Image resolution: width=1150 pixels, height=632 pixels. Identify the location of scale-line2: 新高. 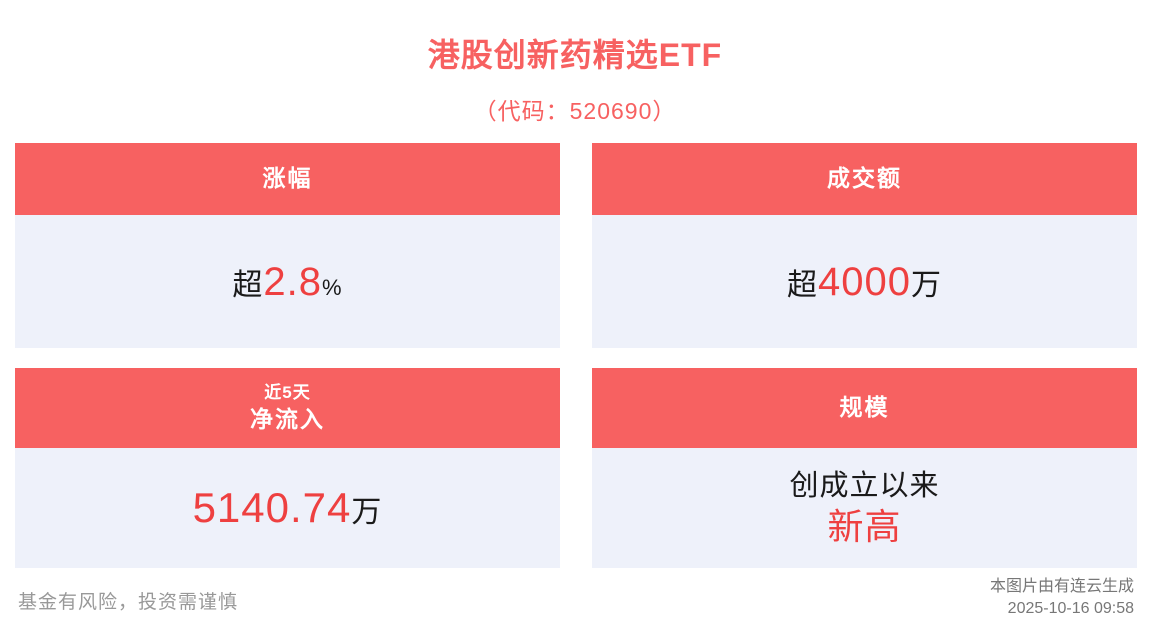
(864, 527).